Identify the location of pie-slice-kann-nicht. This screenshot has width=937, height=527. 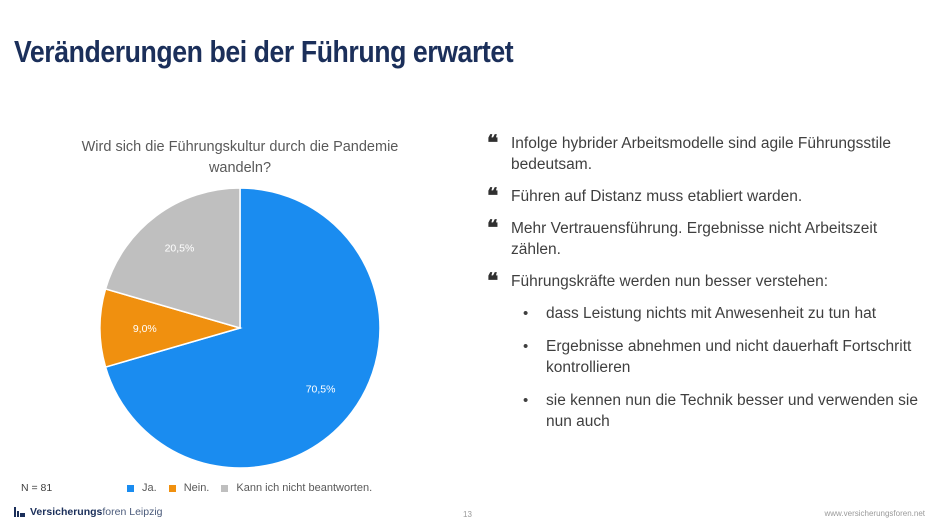
(172, 258).